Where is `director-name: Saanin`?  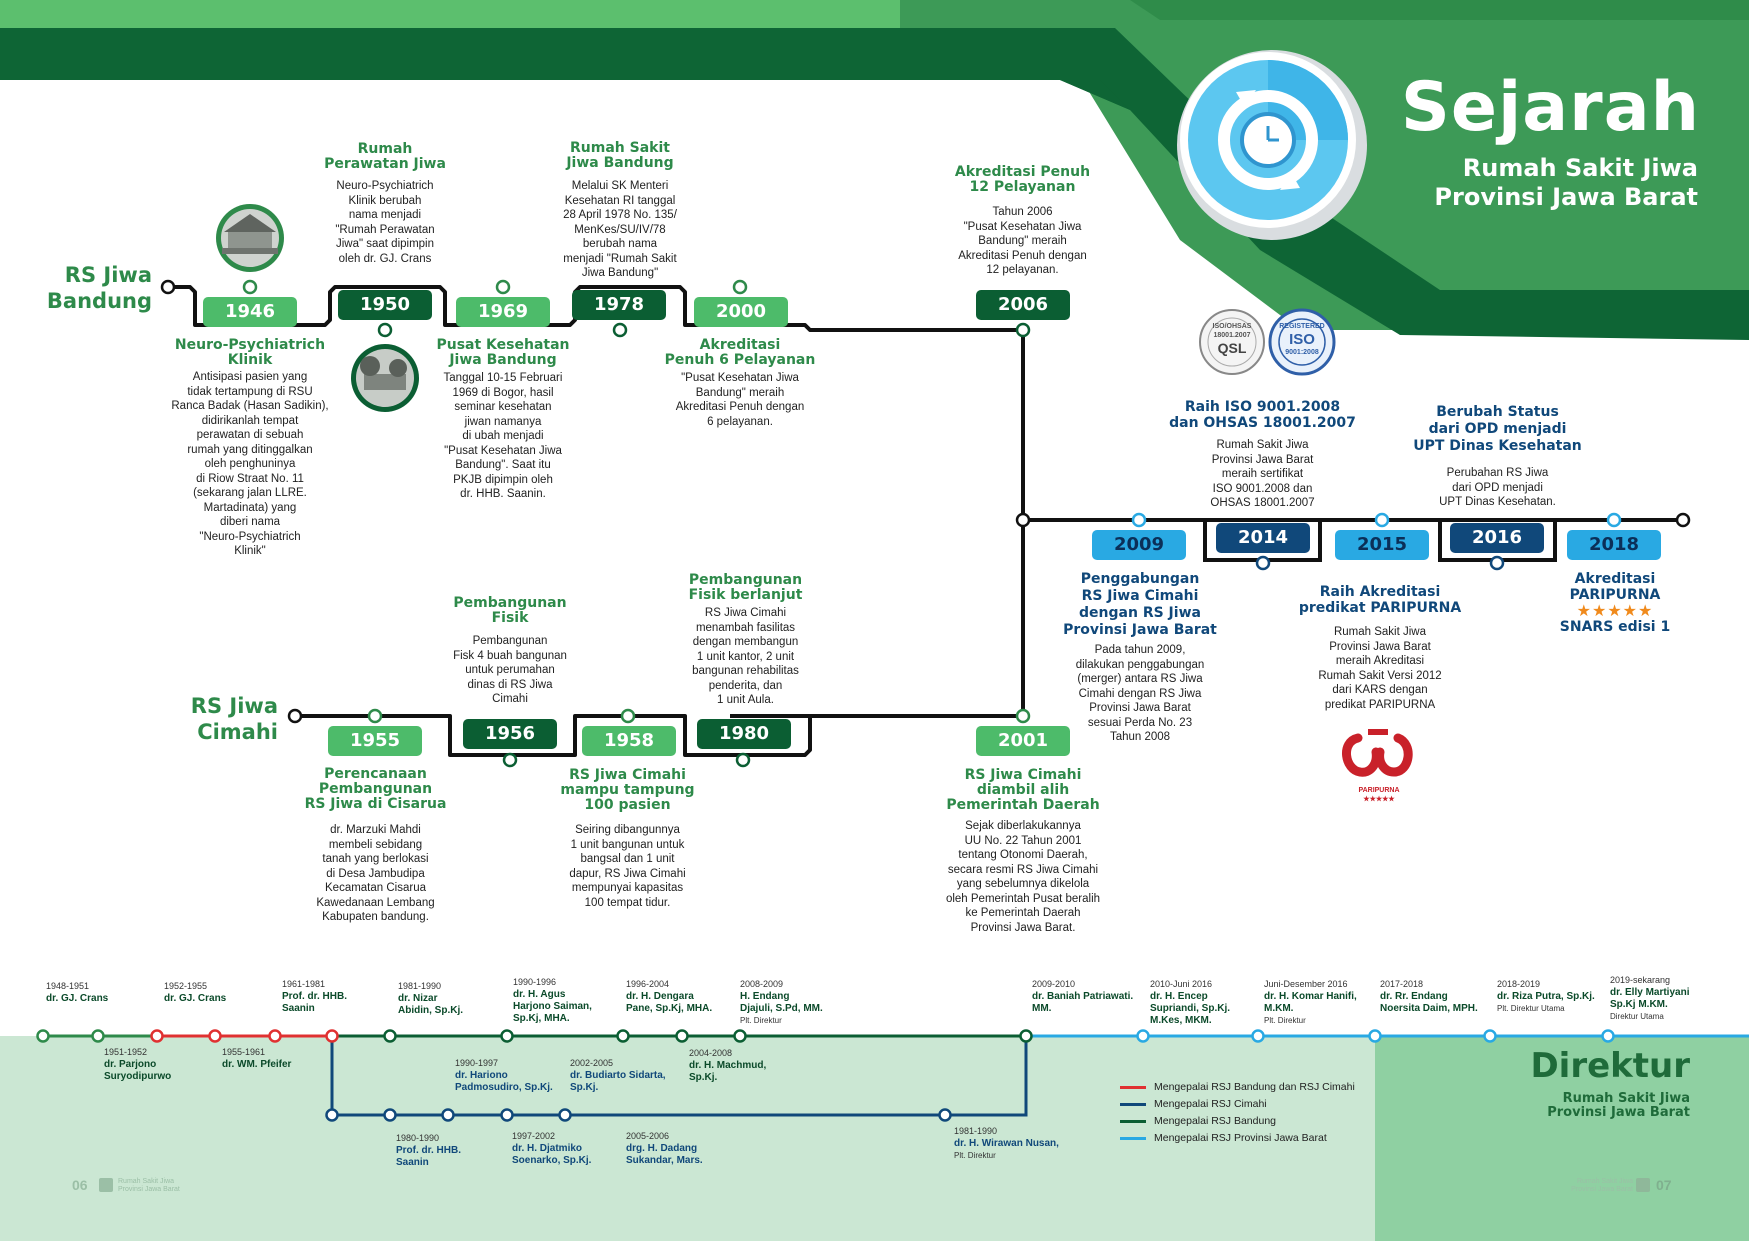
director-name: Saanin is located at coordinates (412, 1162).